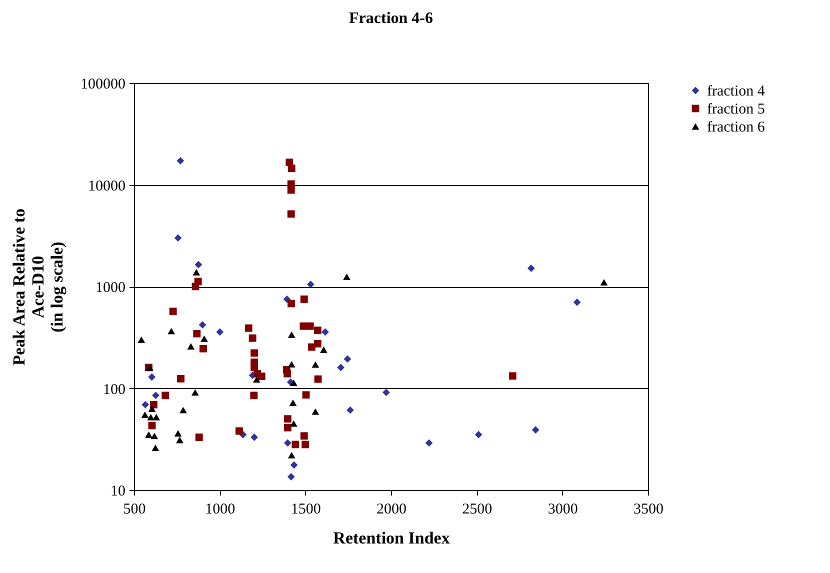  What do you see at coordinates (649, 510) in the screenshot?
I see `x-tick-label: 3500` at bounding box center [649, 510].